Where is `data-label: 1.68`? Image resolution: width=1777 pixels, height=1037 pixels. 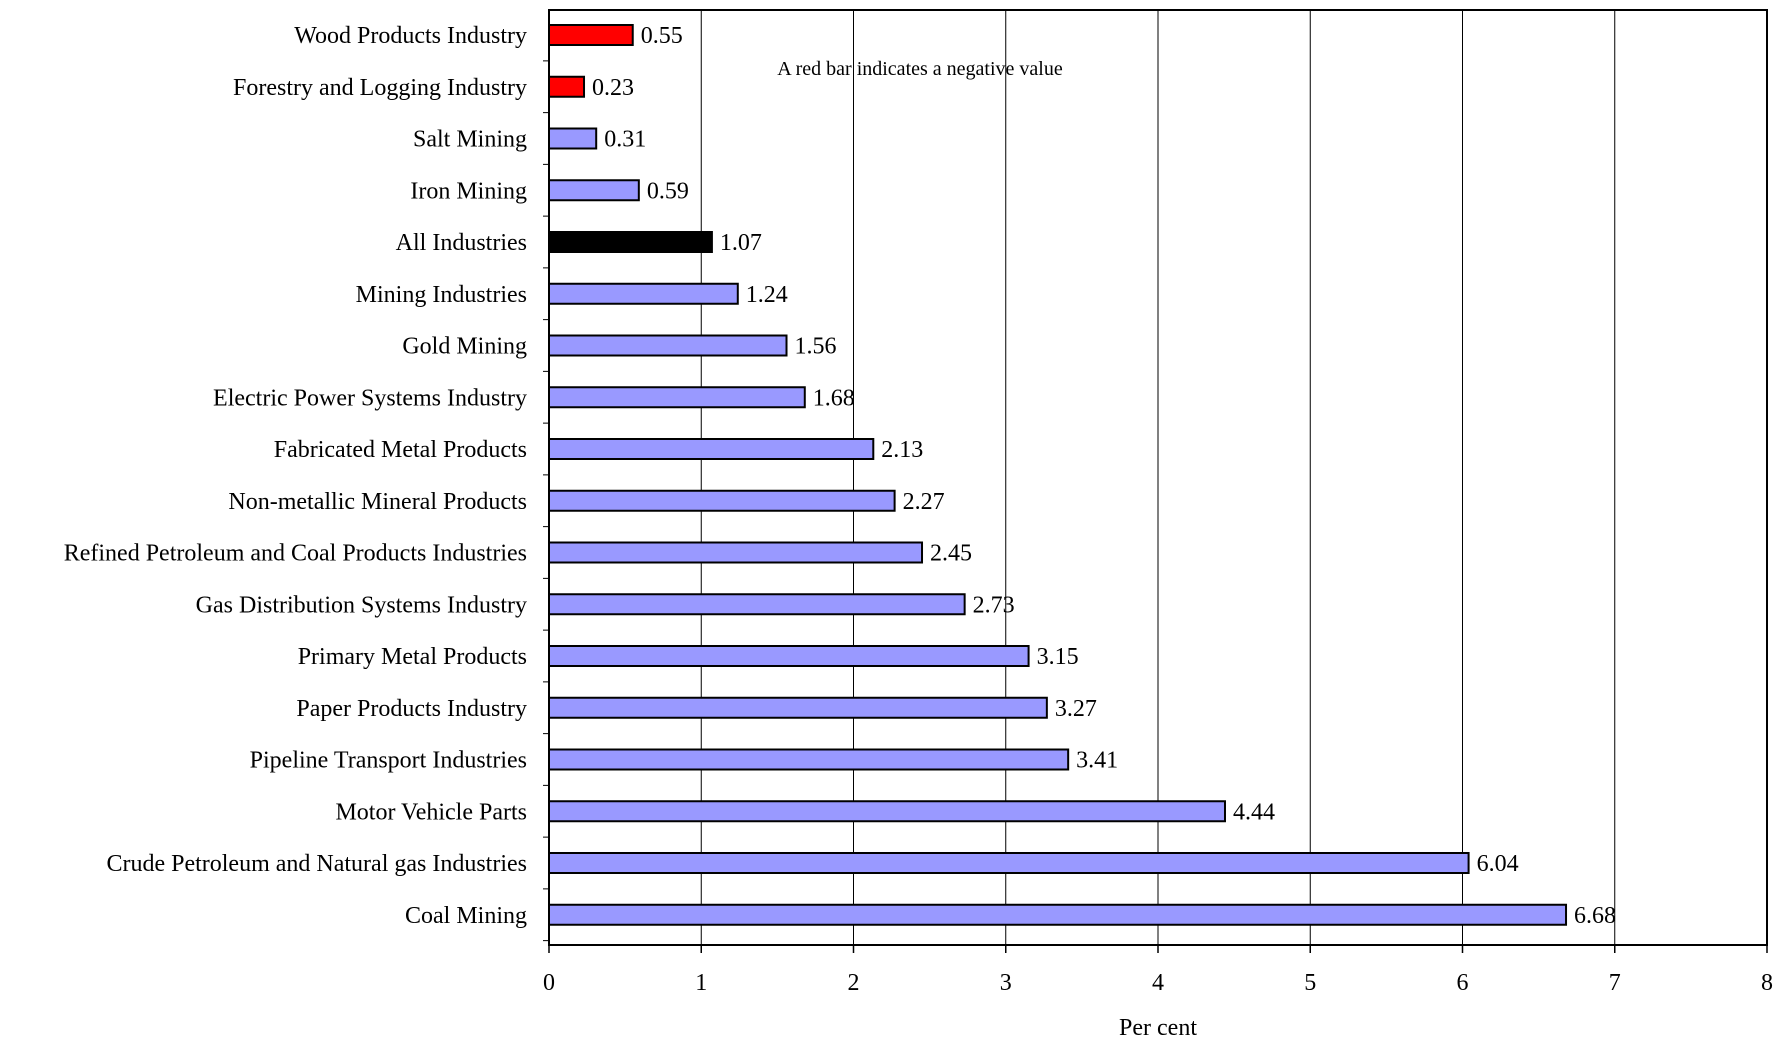 data-label: 1.68 is located at coordinates (834, 398).